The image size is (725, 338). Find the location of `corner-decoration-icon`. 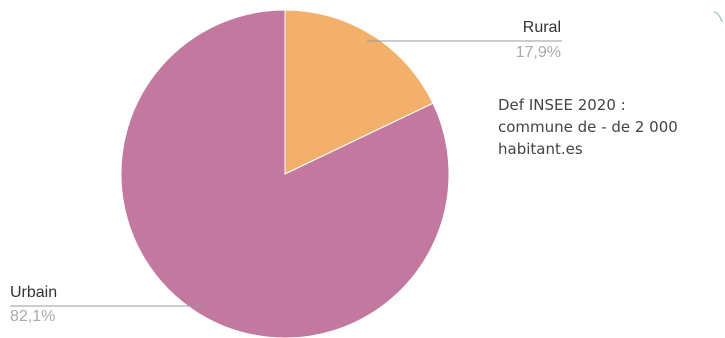

corner-decoration-icon is located at coordinates (718, 17).